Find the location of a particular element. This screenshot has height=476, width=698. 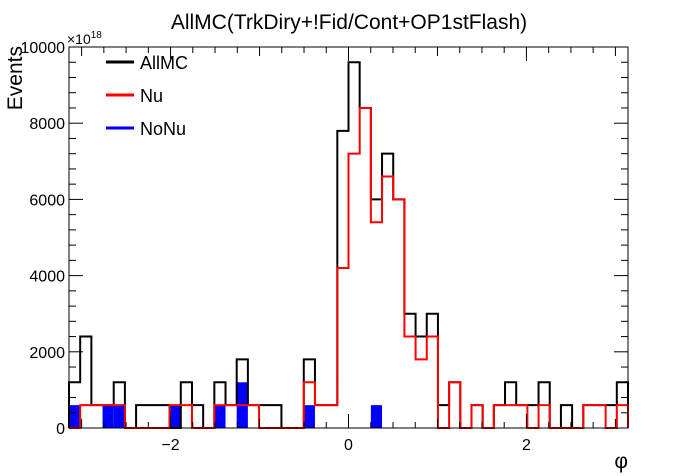

y-multiplier: ×10¹⁸ is located at coordinates (84, 38).